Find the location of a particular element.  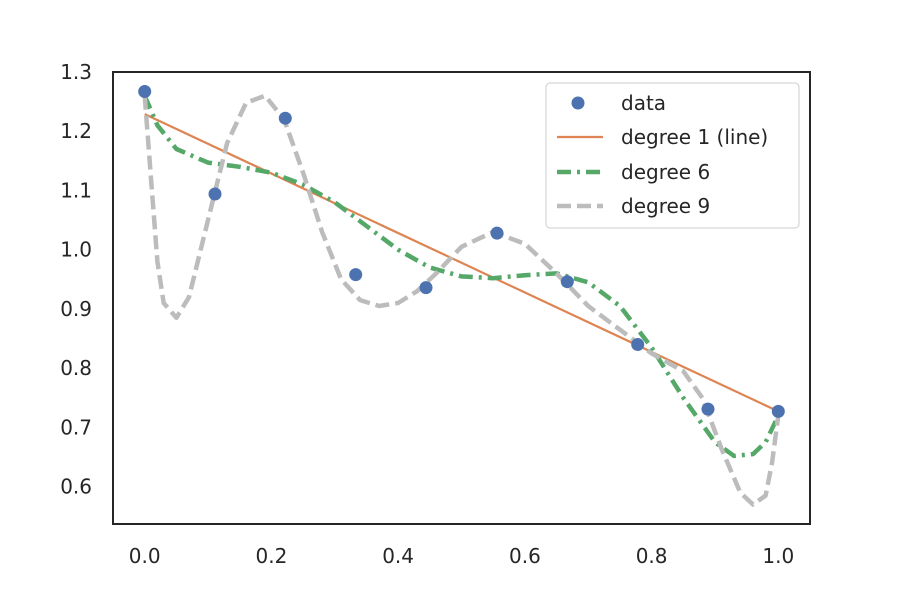

x-tick-label: 0.0 is located at coordinates (145, 556).